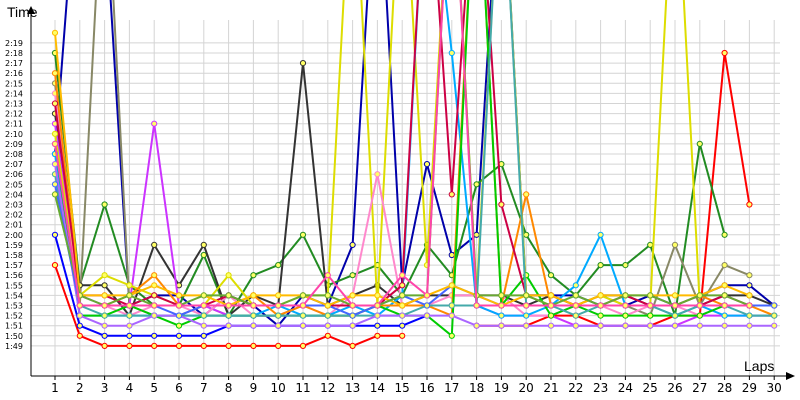  I want to click on x-tick-label: 10, so click(278, 388).